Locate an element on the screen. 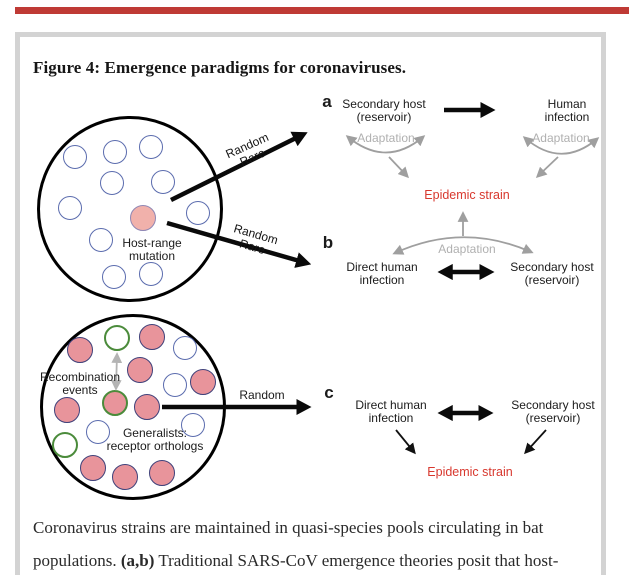 The height and width of the screenshot is (575, 629). panel-b-letter: b is located at coordinates (328, 242).